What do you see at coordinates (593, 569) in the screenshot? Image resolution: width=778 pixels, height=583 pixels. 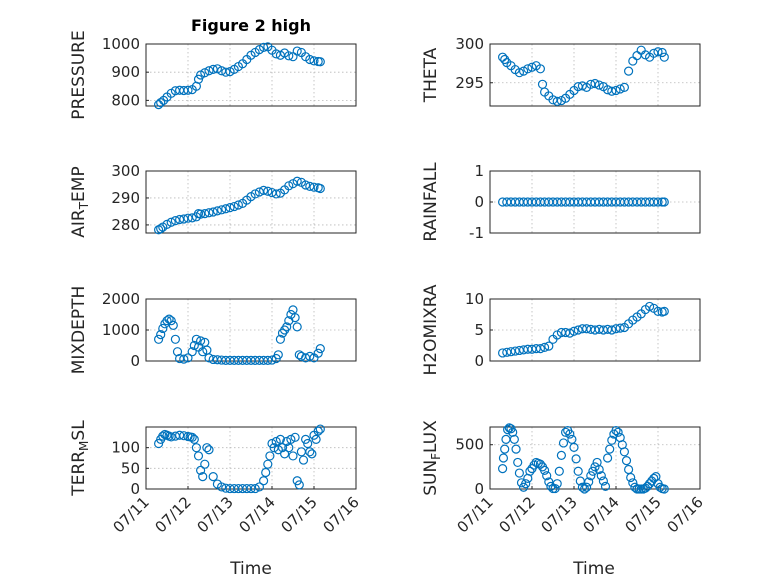 I see `x-axis-label-right: Time` at bounding box center [593, 569].